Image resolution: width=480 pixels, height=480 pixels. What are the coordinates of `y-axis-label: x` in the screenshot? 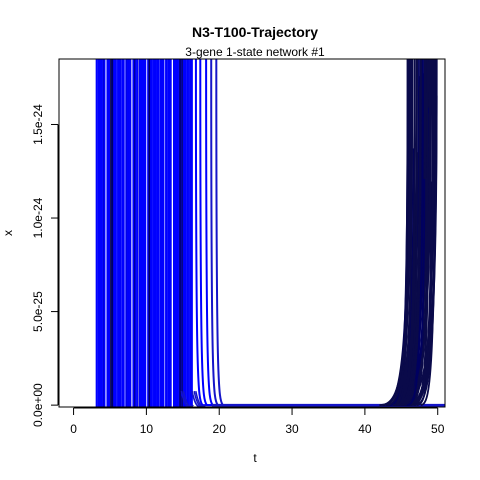 It's located at (8, 233).